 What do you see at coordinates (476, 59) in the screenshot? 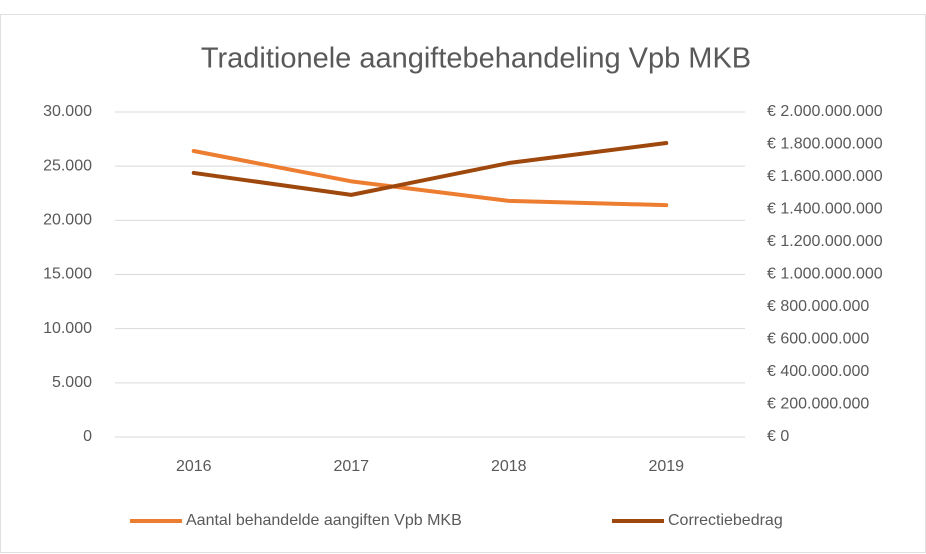
I see `chart-title: Traditionele aangiftebehandeling Vpb MKB` at bounding box center [476, 59].